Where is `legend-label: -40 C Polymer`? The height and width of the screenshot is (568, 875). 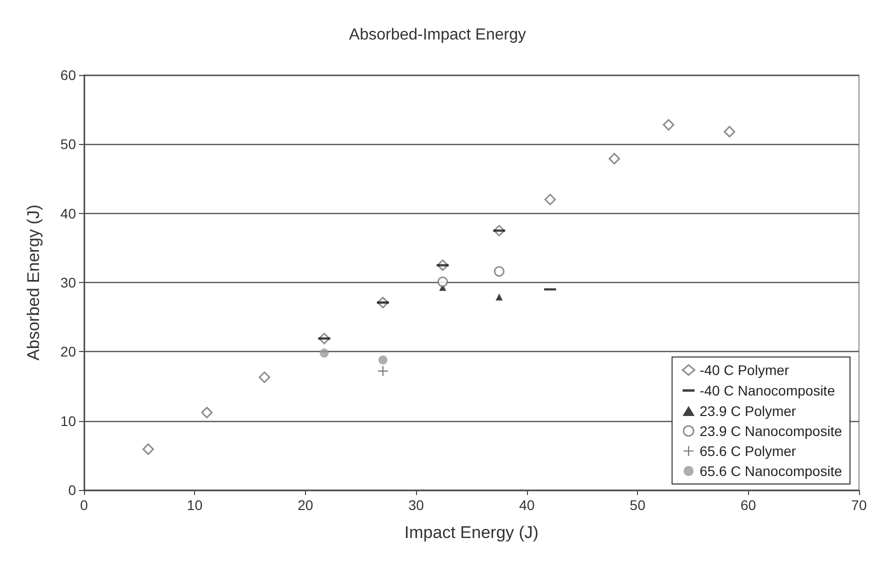
legend-label: -40 C Polymer is located at coordinates (745, 370).